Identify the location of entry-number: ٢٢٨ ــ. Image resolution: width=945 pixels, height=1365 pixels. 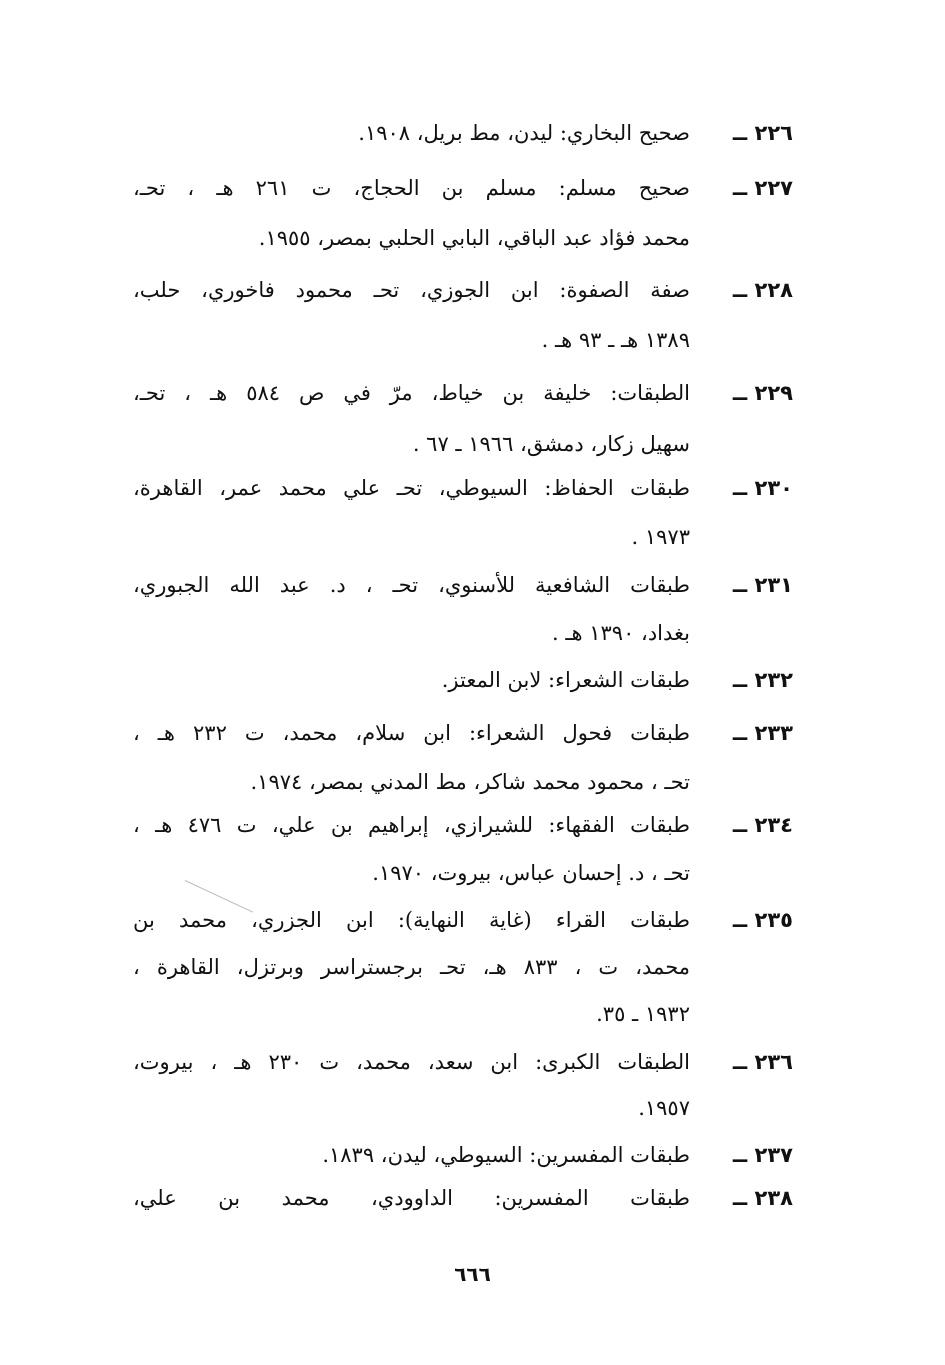
(762, 290).